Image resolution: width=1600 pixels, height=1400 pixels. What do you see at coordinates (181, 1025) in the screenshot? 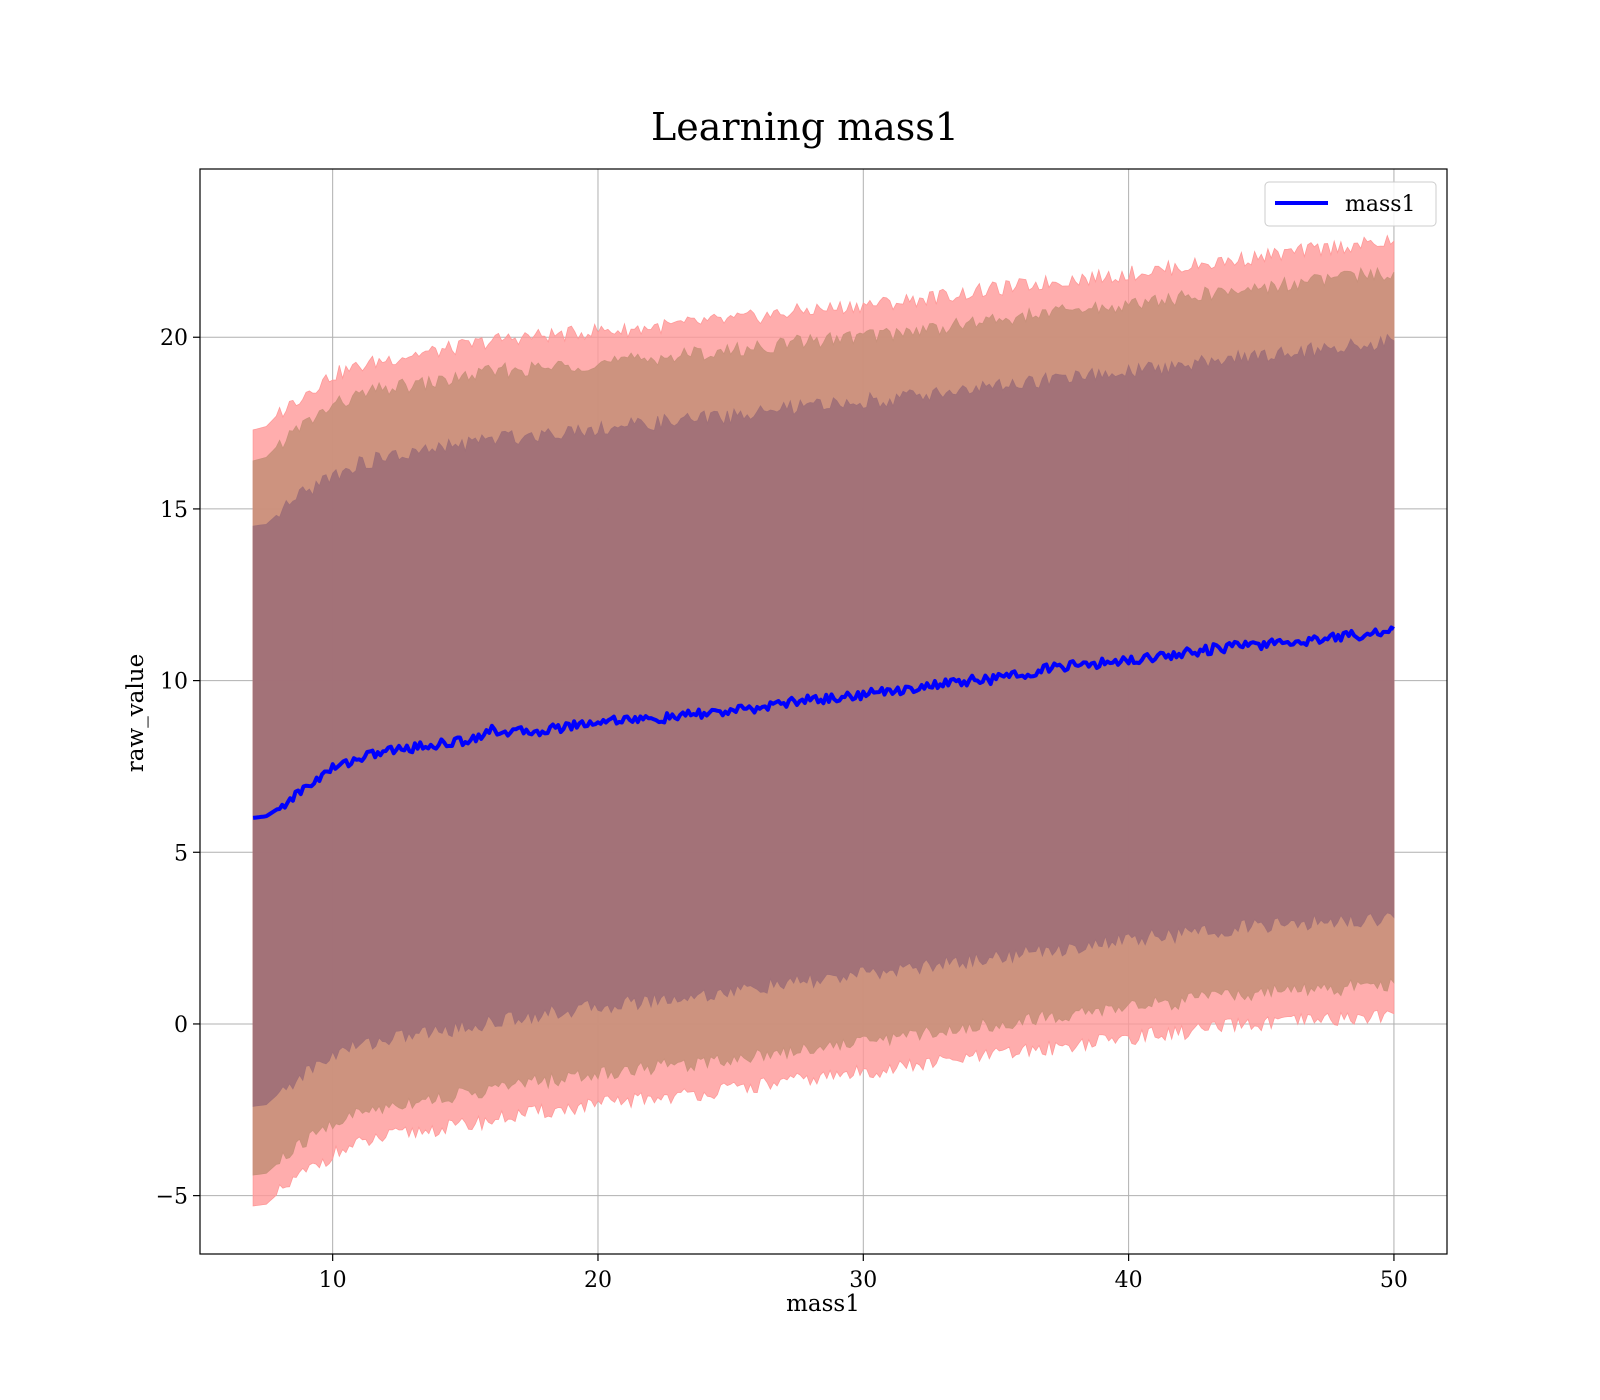
I see `y-tick-label-1: 0` at bounding box center [181, 1025].